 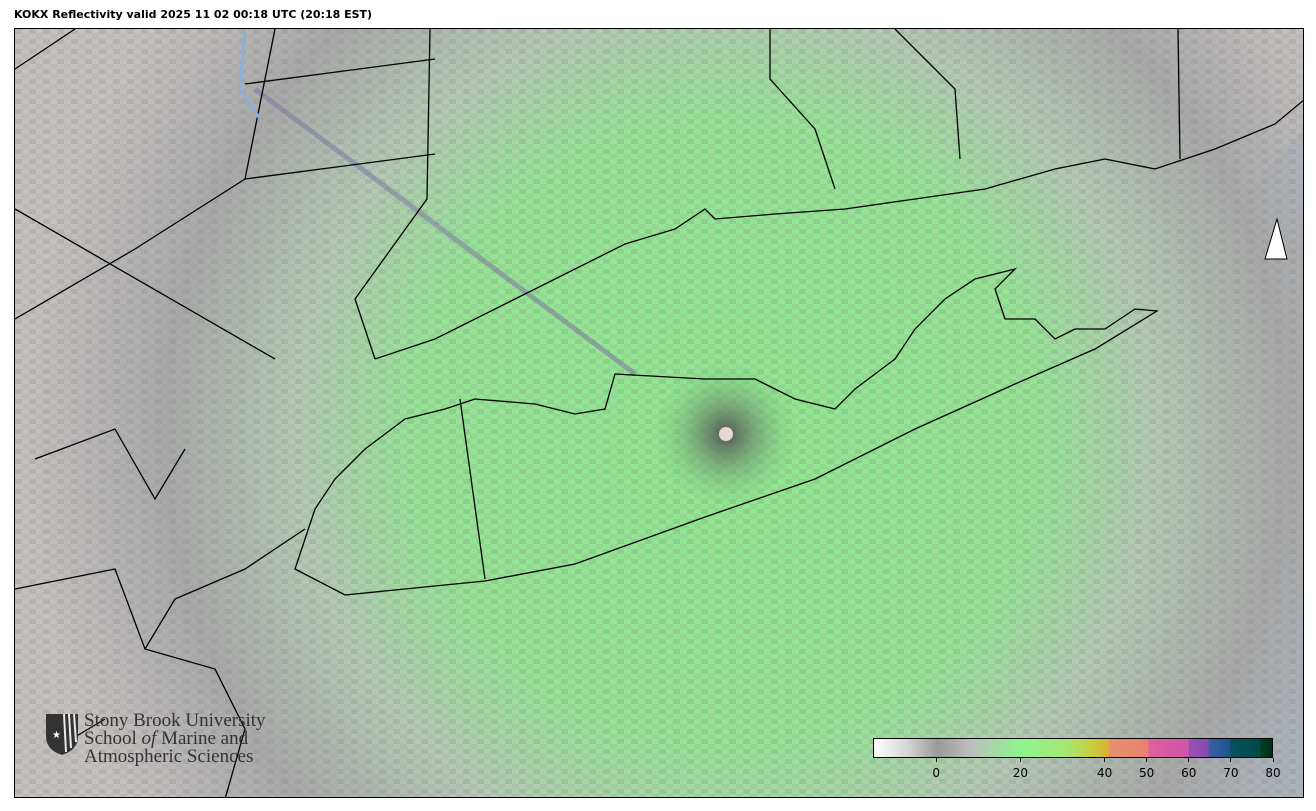 I want to click on logo-line-3: Atmospheric Sciences, so click(x=169, y=756).